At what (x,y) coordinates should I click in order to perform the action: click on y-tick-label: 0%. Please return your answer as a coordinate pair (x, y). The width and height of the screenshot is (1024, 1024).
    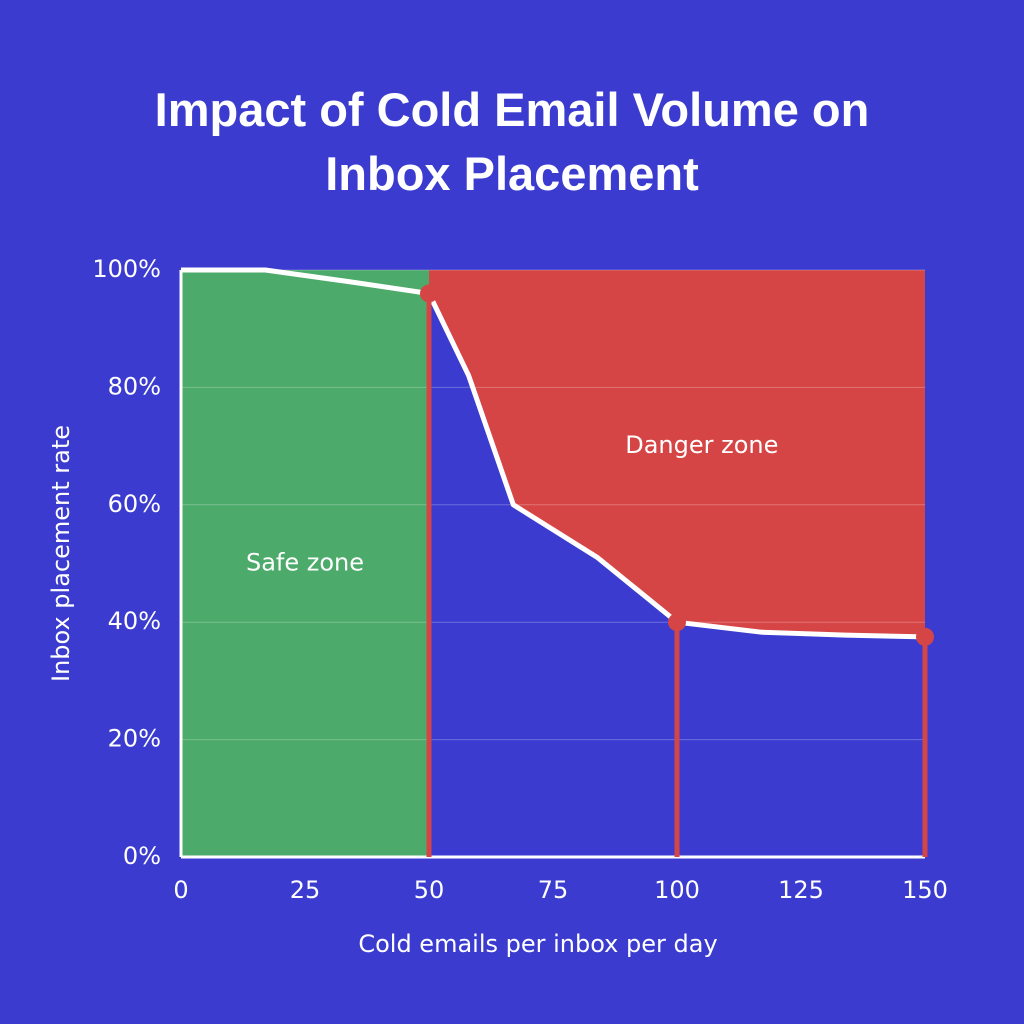
    Looking at the image, I should click on (142, 856).